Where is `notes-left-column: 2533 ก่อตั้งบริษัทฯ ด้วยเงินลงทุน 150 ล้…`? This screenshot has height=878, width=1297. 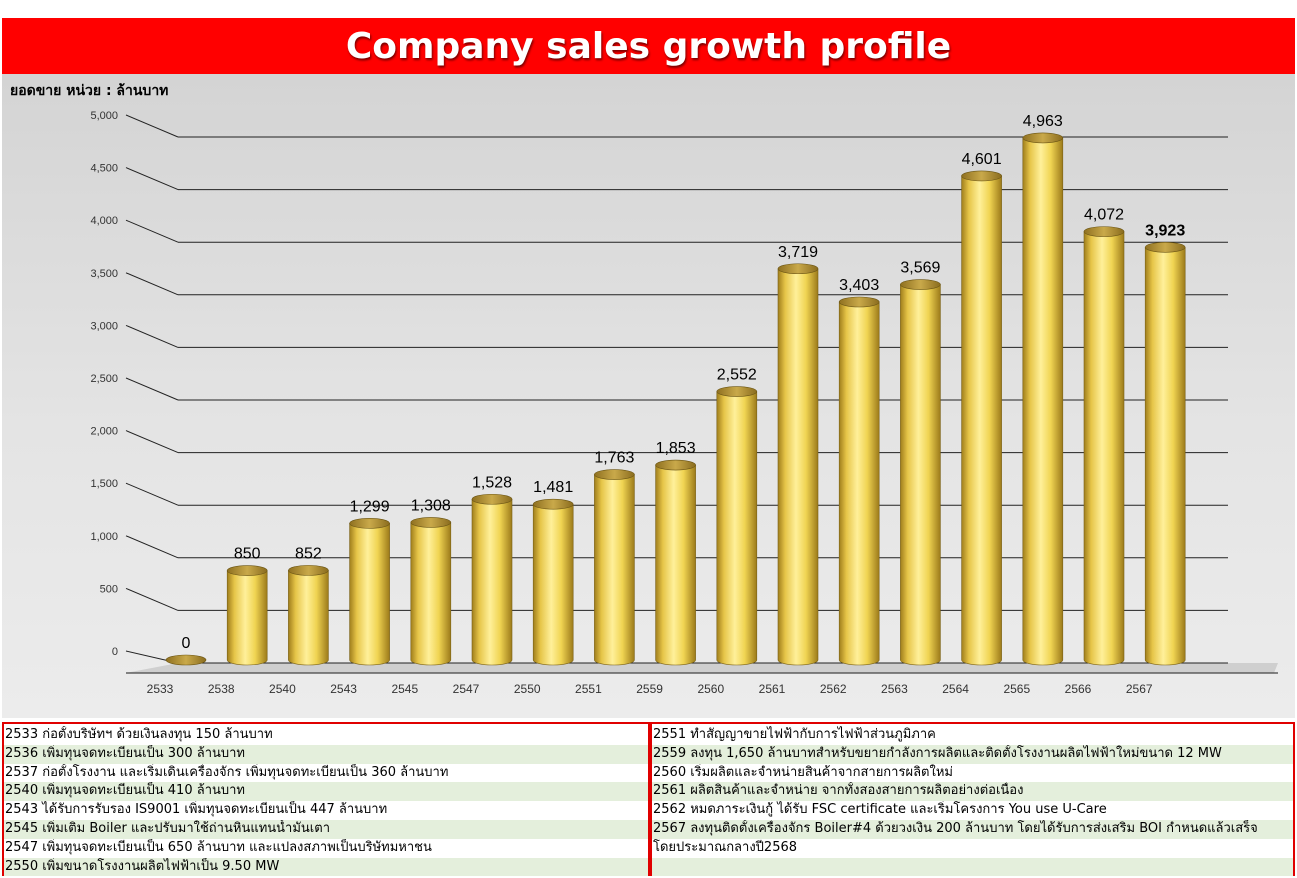
notes-left-column: 2533 ก่อตั้งบริษัทฯ ด้วยเงินลงทุน 150 ล้… is located at coordinates (326, 799).